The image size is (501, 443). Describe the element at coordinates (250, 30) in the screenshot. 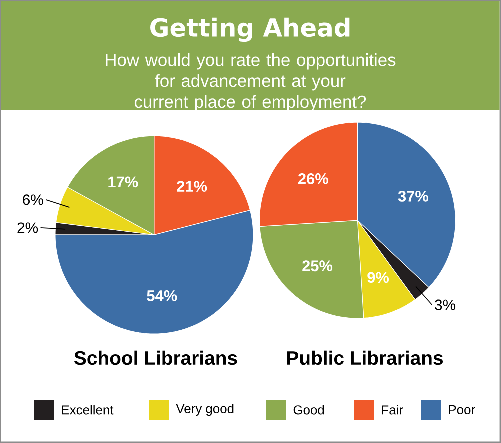

I see `chart-title: Getting Ahead` at that location.